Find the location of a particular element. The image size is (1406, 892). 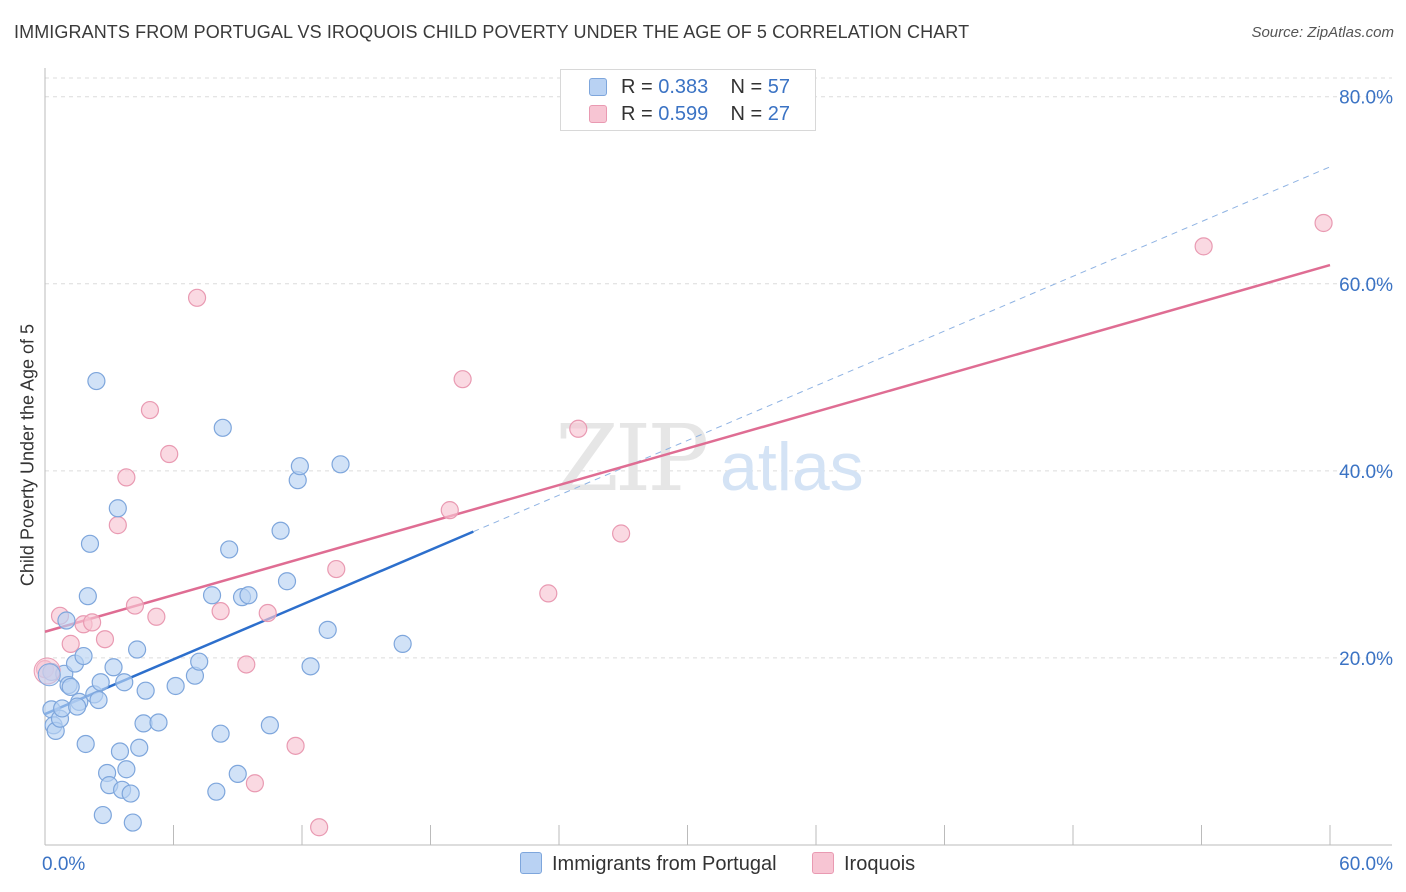

bottom-legend-iroquois: Iroquois is located at coordinates (863, 864).